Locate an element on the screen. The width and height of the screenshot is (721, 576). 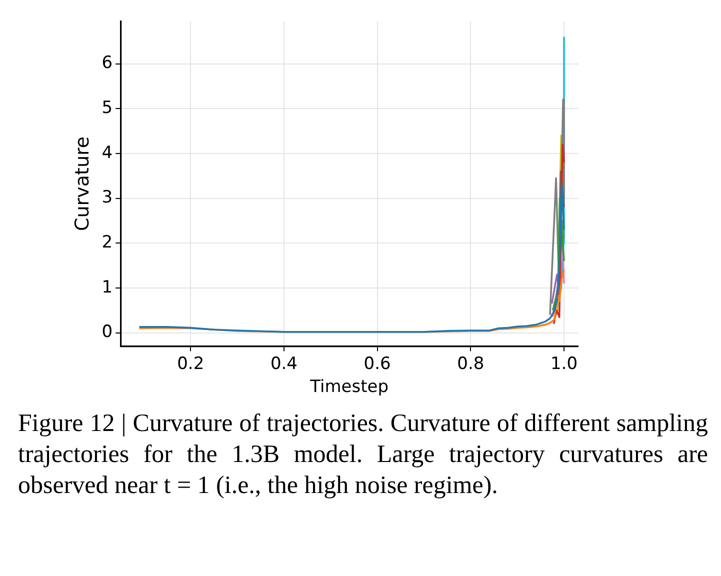
y-tick-label: 6 is located at coordinates (107, 63).